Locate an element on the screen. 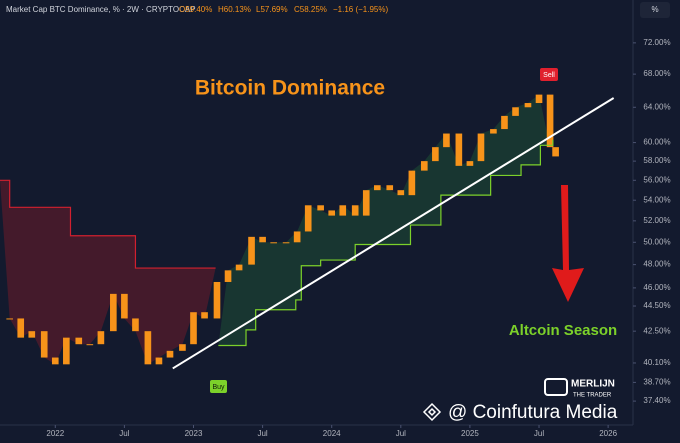 The width and height of the screenshot is (680, 443). coin-logo is located at coordinates (432, 412).